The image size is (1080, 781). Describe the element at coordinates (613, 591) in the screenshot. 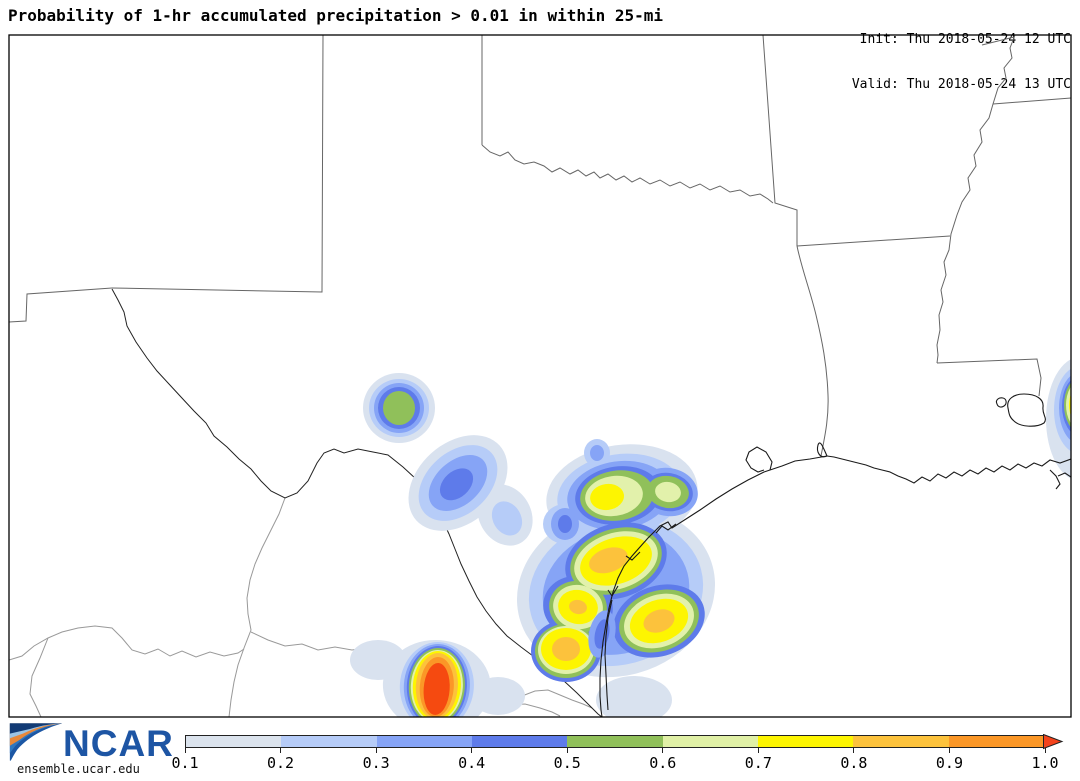

I see `corpus-christi-bay` at that location.